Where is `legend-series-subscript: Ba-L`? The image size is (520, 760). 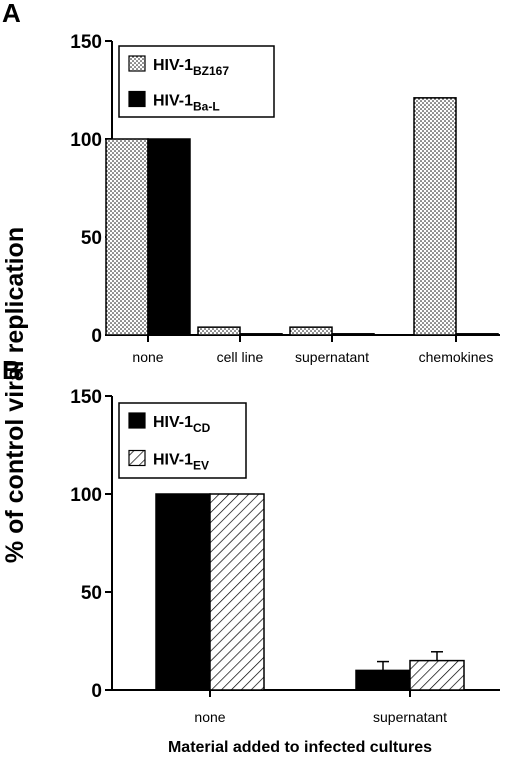
legend-series-subscript: Ba-L is located at coordinates (206, 107).